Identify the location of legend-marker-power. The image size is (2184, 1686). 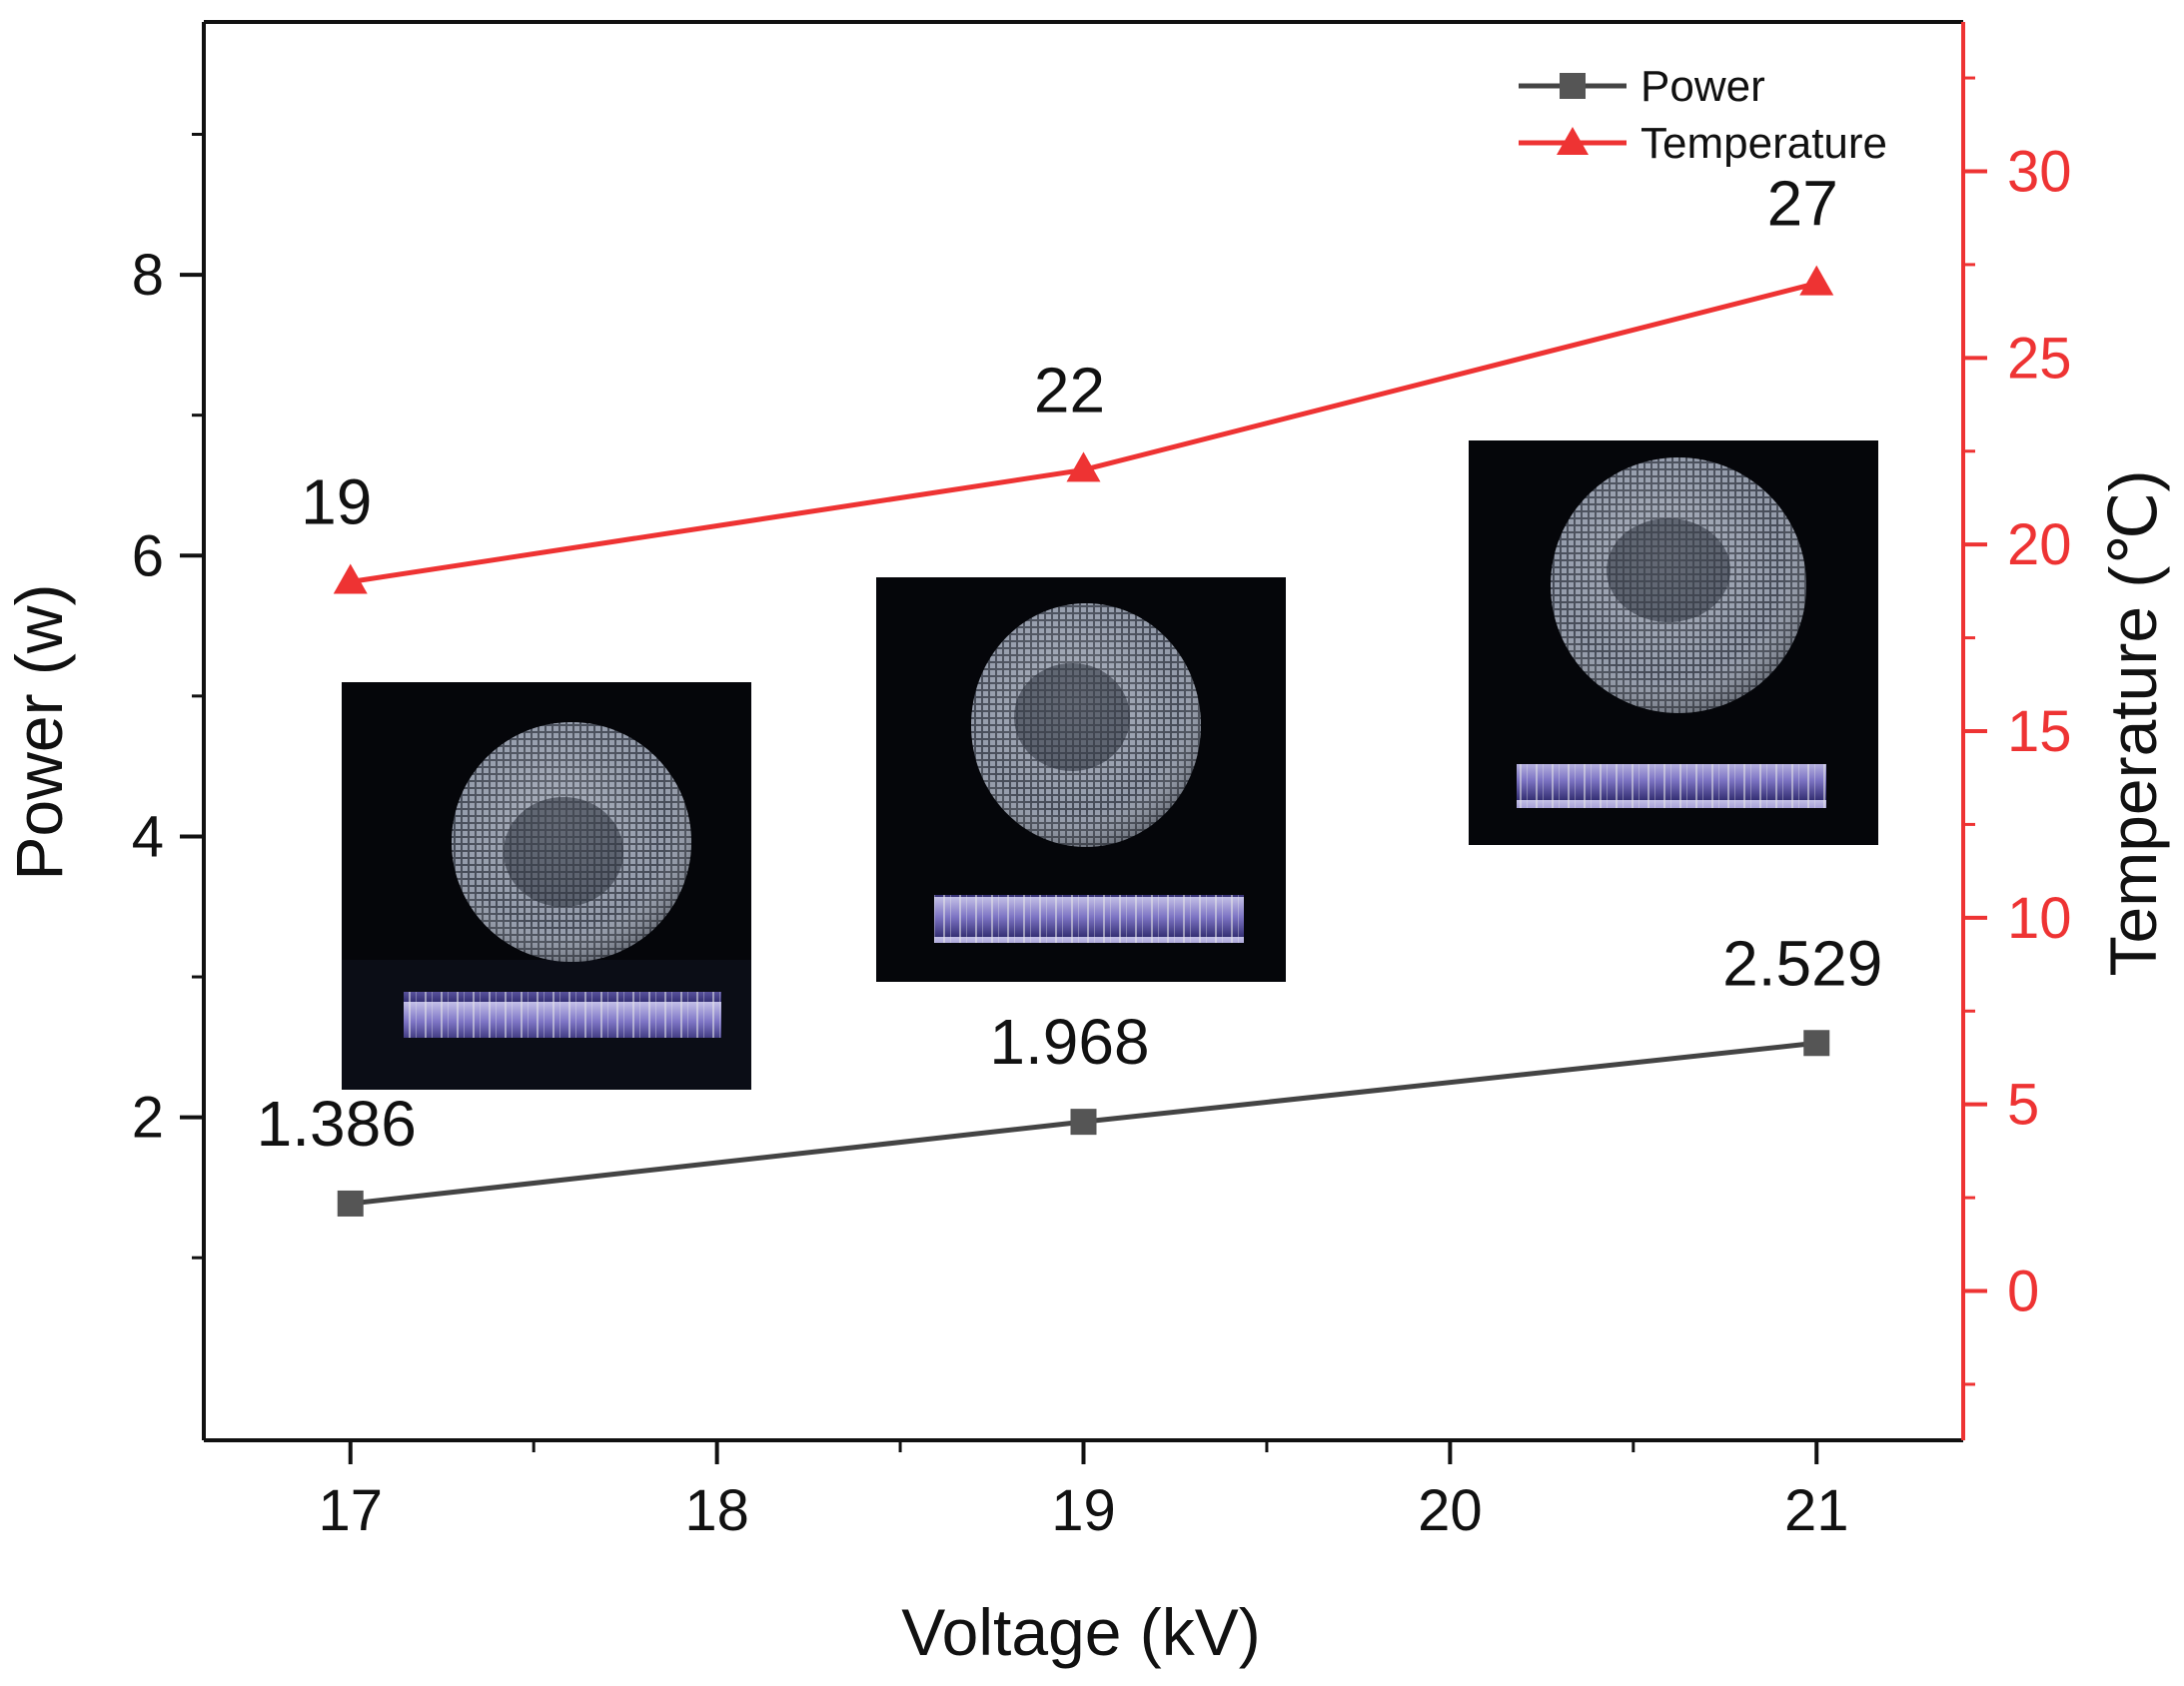
(1573, 86).